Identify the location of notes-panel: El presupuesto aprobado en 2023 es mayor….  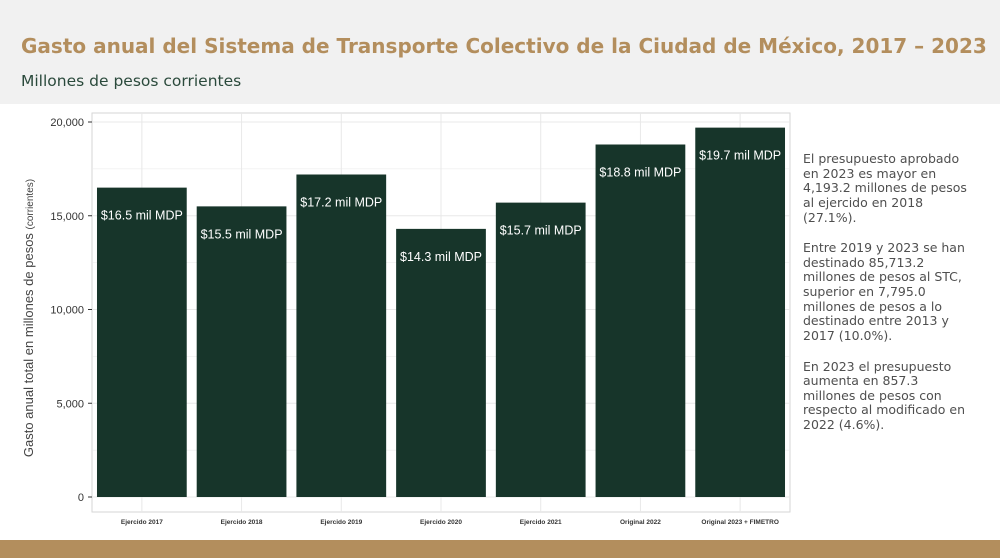
(888, 300).